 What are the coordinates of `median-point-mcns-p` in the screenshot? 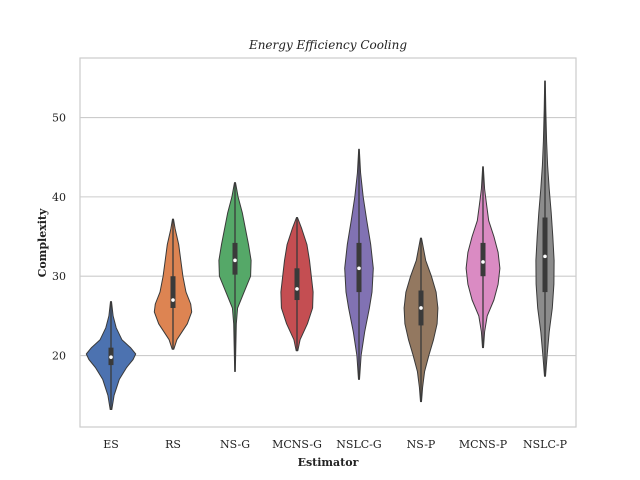 It's located at (483, 262).